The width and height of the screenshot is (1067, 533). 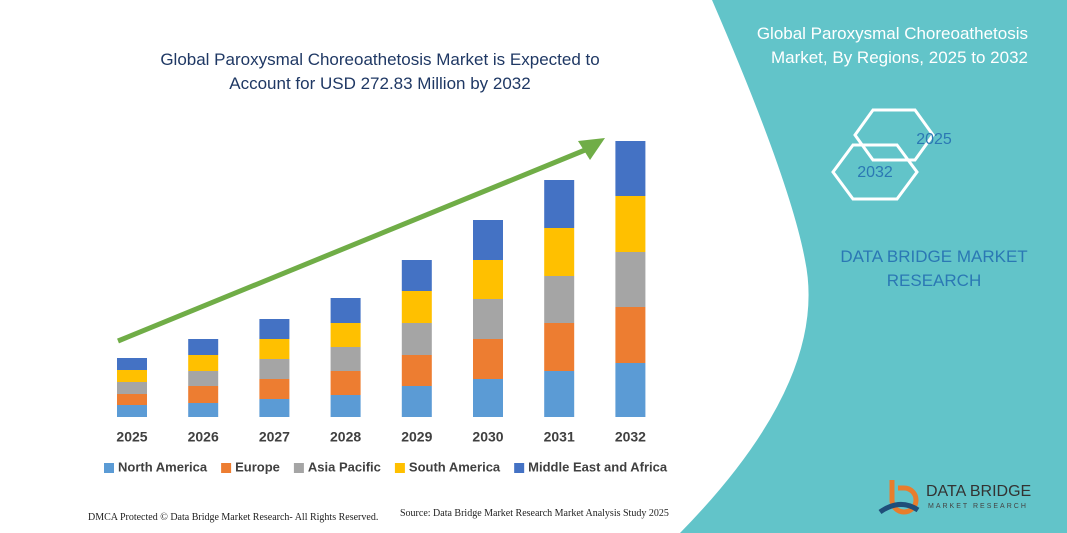 What do you see at coordinates (630, 437) in the screenshot?
I see `x-tick-label: 2032` at bounding box center [630, 437].